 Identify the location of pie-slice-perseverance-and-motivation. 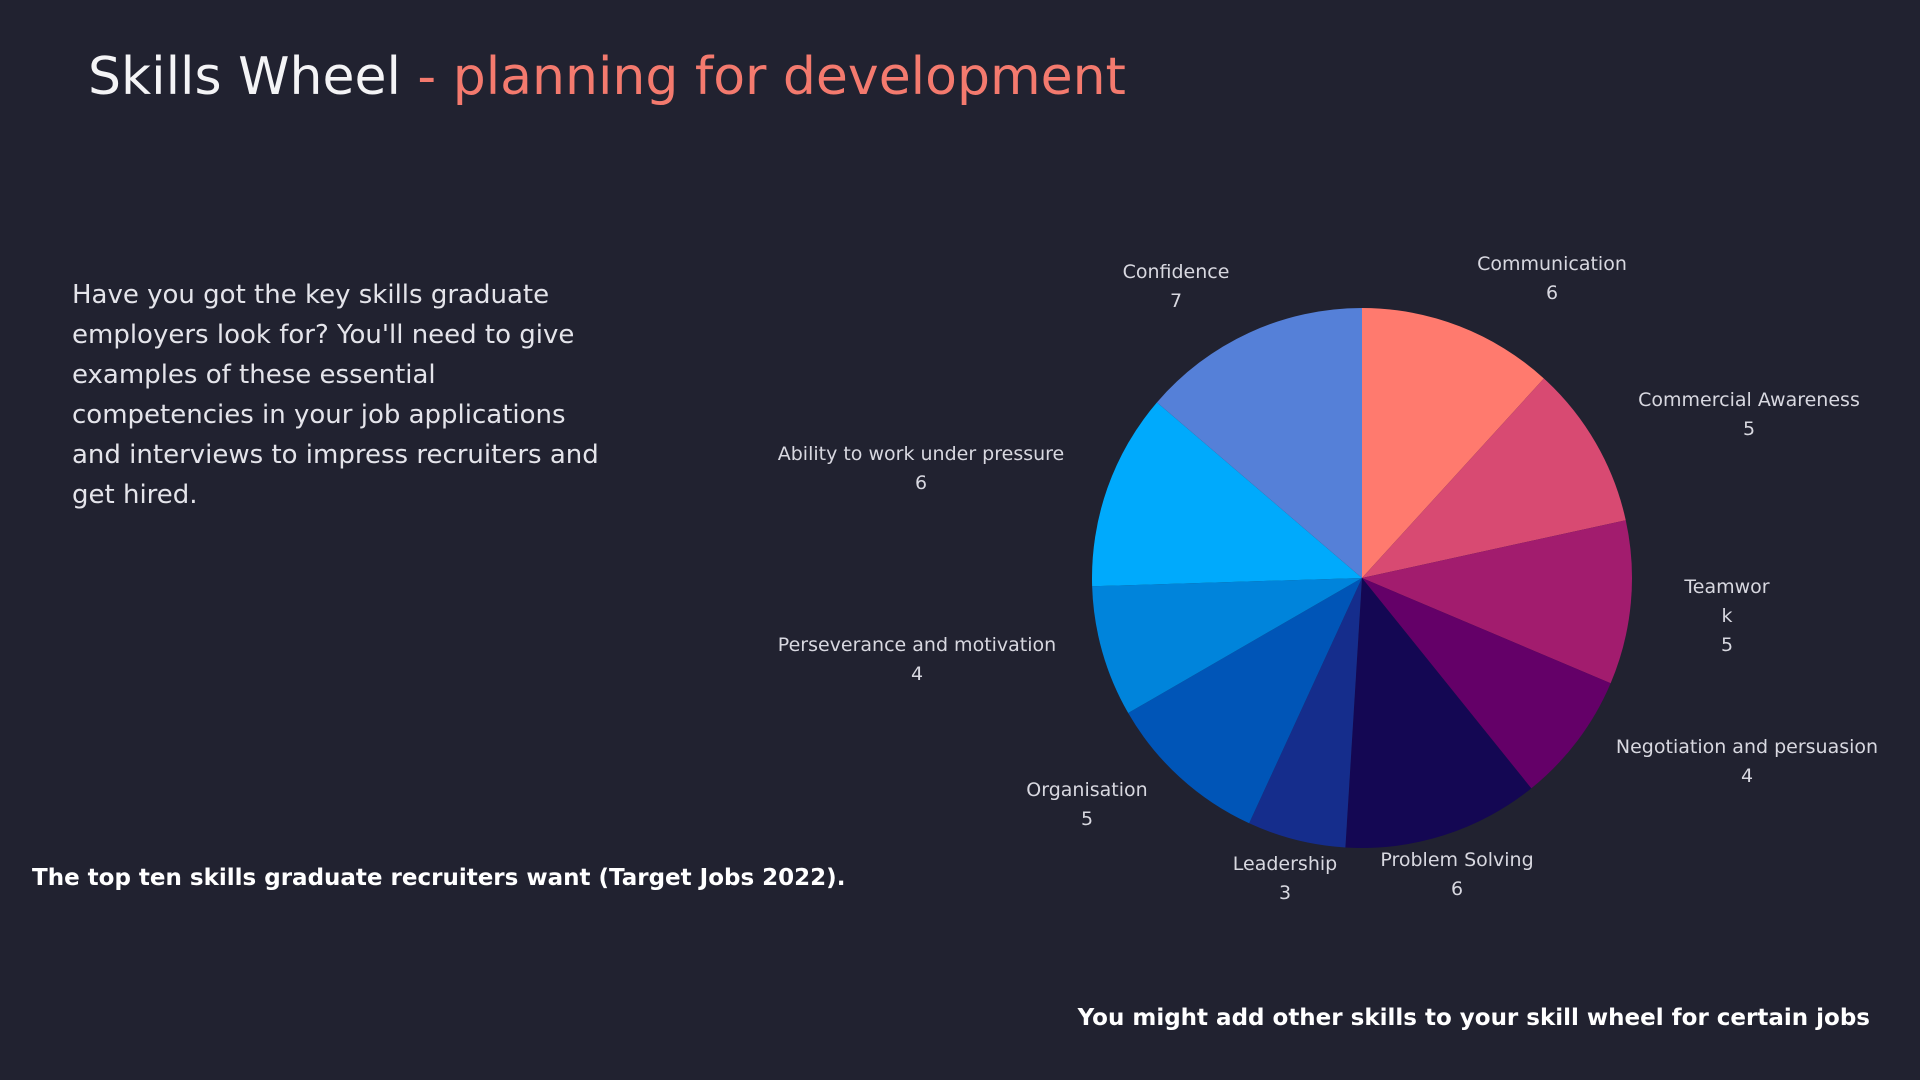
(1227, 645).